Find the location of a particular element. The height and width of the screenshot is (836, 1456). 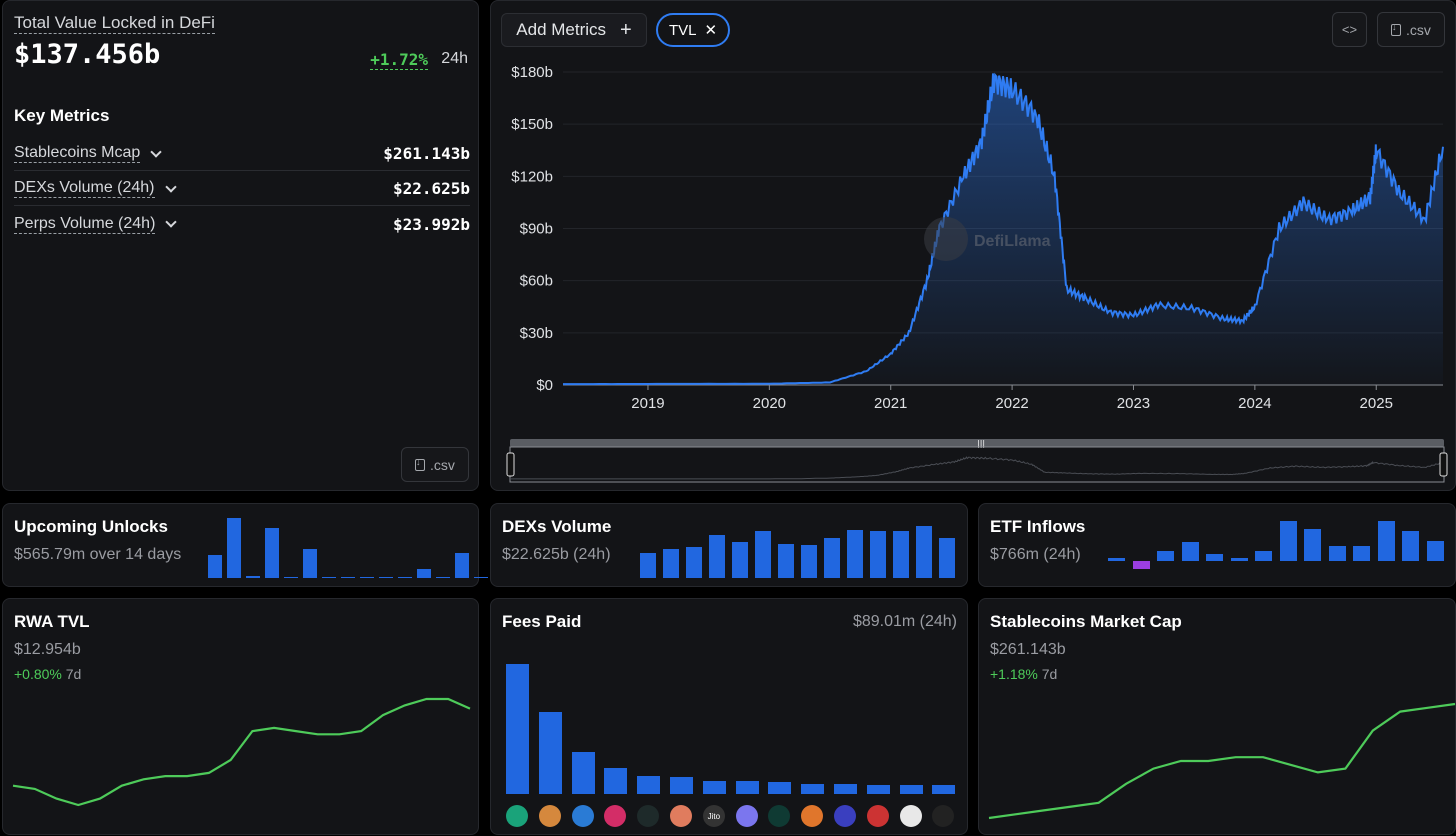

x-tick-label: 2024 is located at coordinates (1254, 403).